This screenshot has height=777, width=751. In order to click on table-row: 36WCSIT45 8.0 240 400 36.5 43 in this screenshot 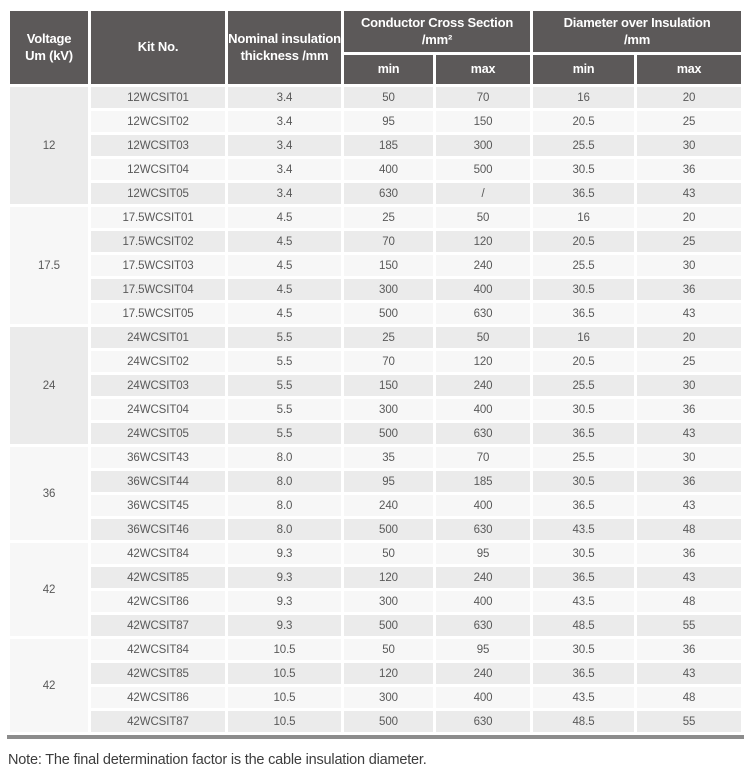, I will do `click(376, 505)`.